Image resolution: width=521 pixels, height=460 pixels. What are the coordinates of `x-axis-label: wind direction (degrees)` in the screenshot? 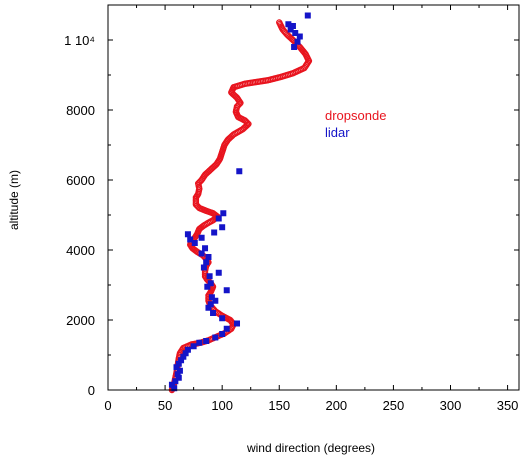 It's located at (310, 448).